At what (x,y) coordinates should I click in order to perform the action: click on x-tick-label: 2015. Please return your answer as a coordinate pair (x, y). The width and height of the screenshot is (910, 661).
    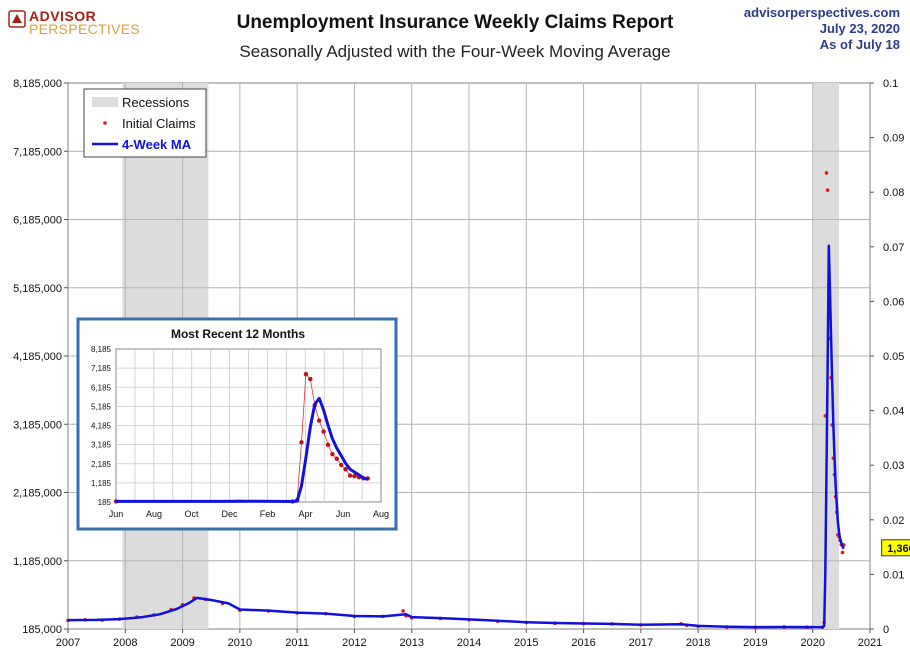
    Looking at the image, I should click on (526, 643).